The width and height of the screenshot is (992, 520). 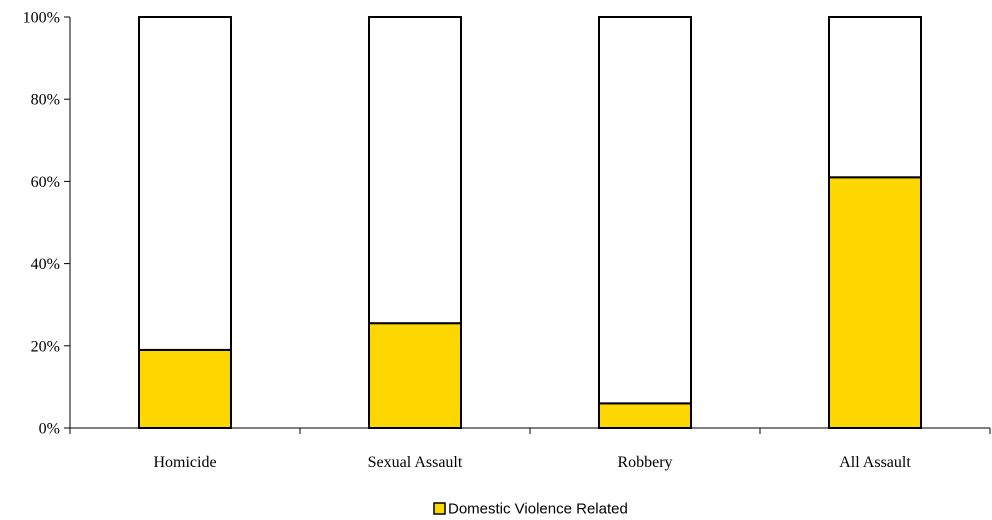 What do you see at coordinates (45, 264) in the screenshot?
I see `y-tick-label: 40%` at bounding box center [45, 264].